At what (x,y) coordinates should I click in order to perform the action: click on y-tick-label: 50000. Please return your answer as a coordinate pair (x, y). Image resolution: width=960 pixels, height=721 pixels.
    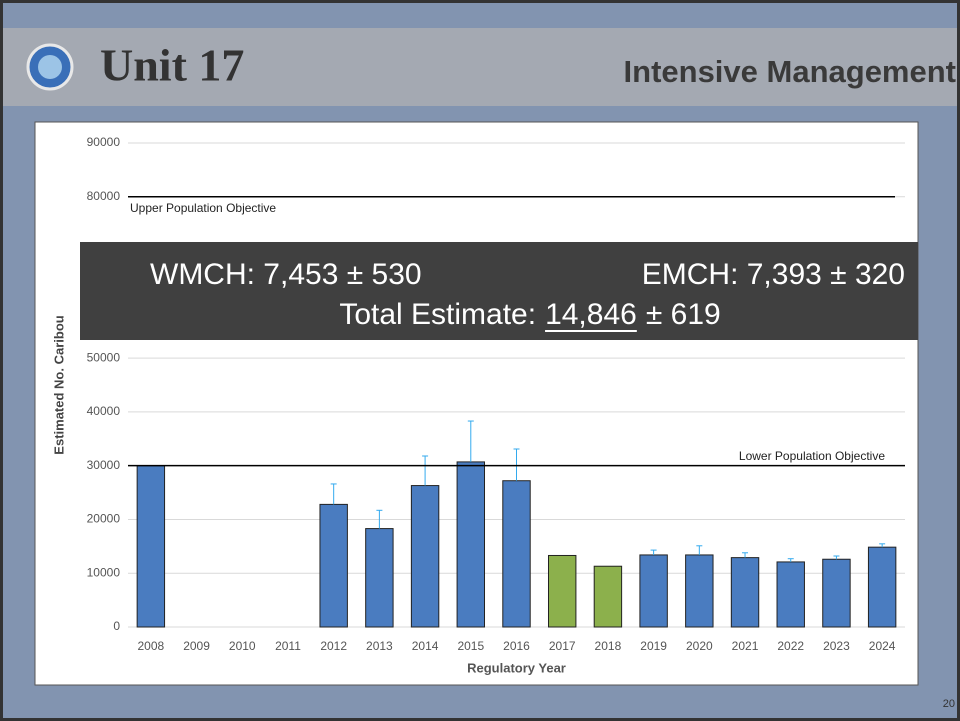
    Looking at the image, I should click on (104, 357).